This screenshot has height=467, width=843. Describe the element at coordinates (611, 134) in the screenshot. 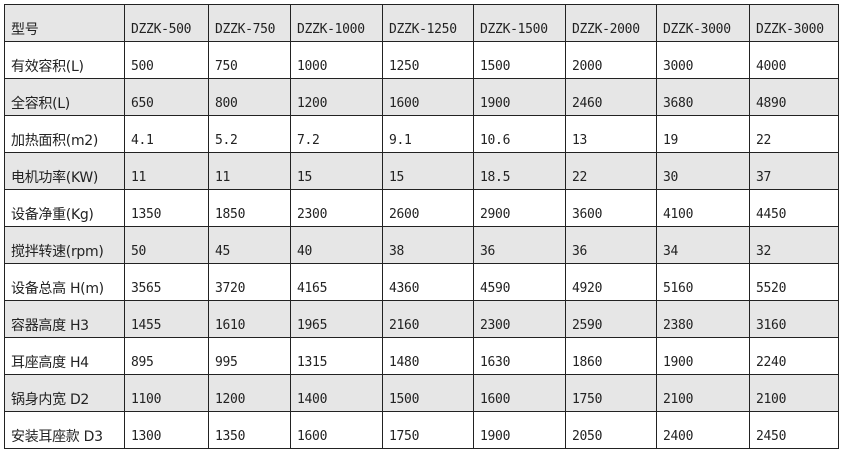

I see `value-cell: 13` at that location.